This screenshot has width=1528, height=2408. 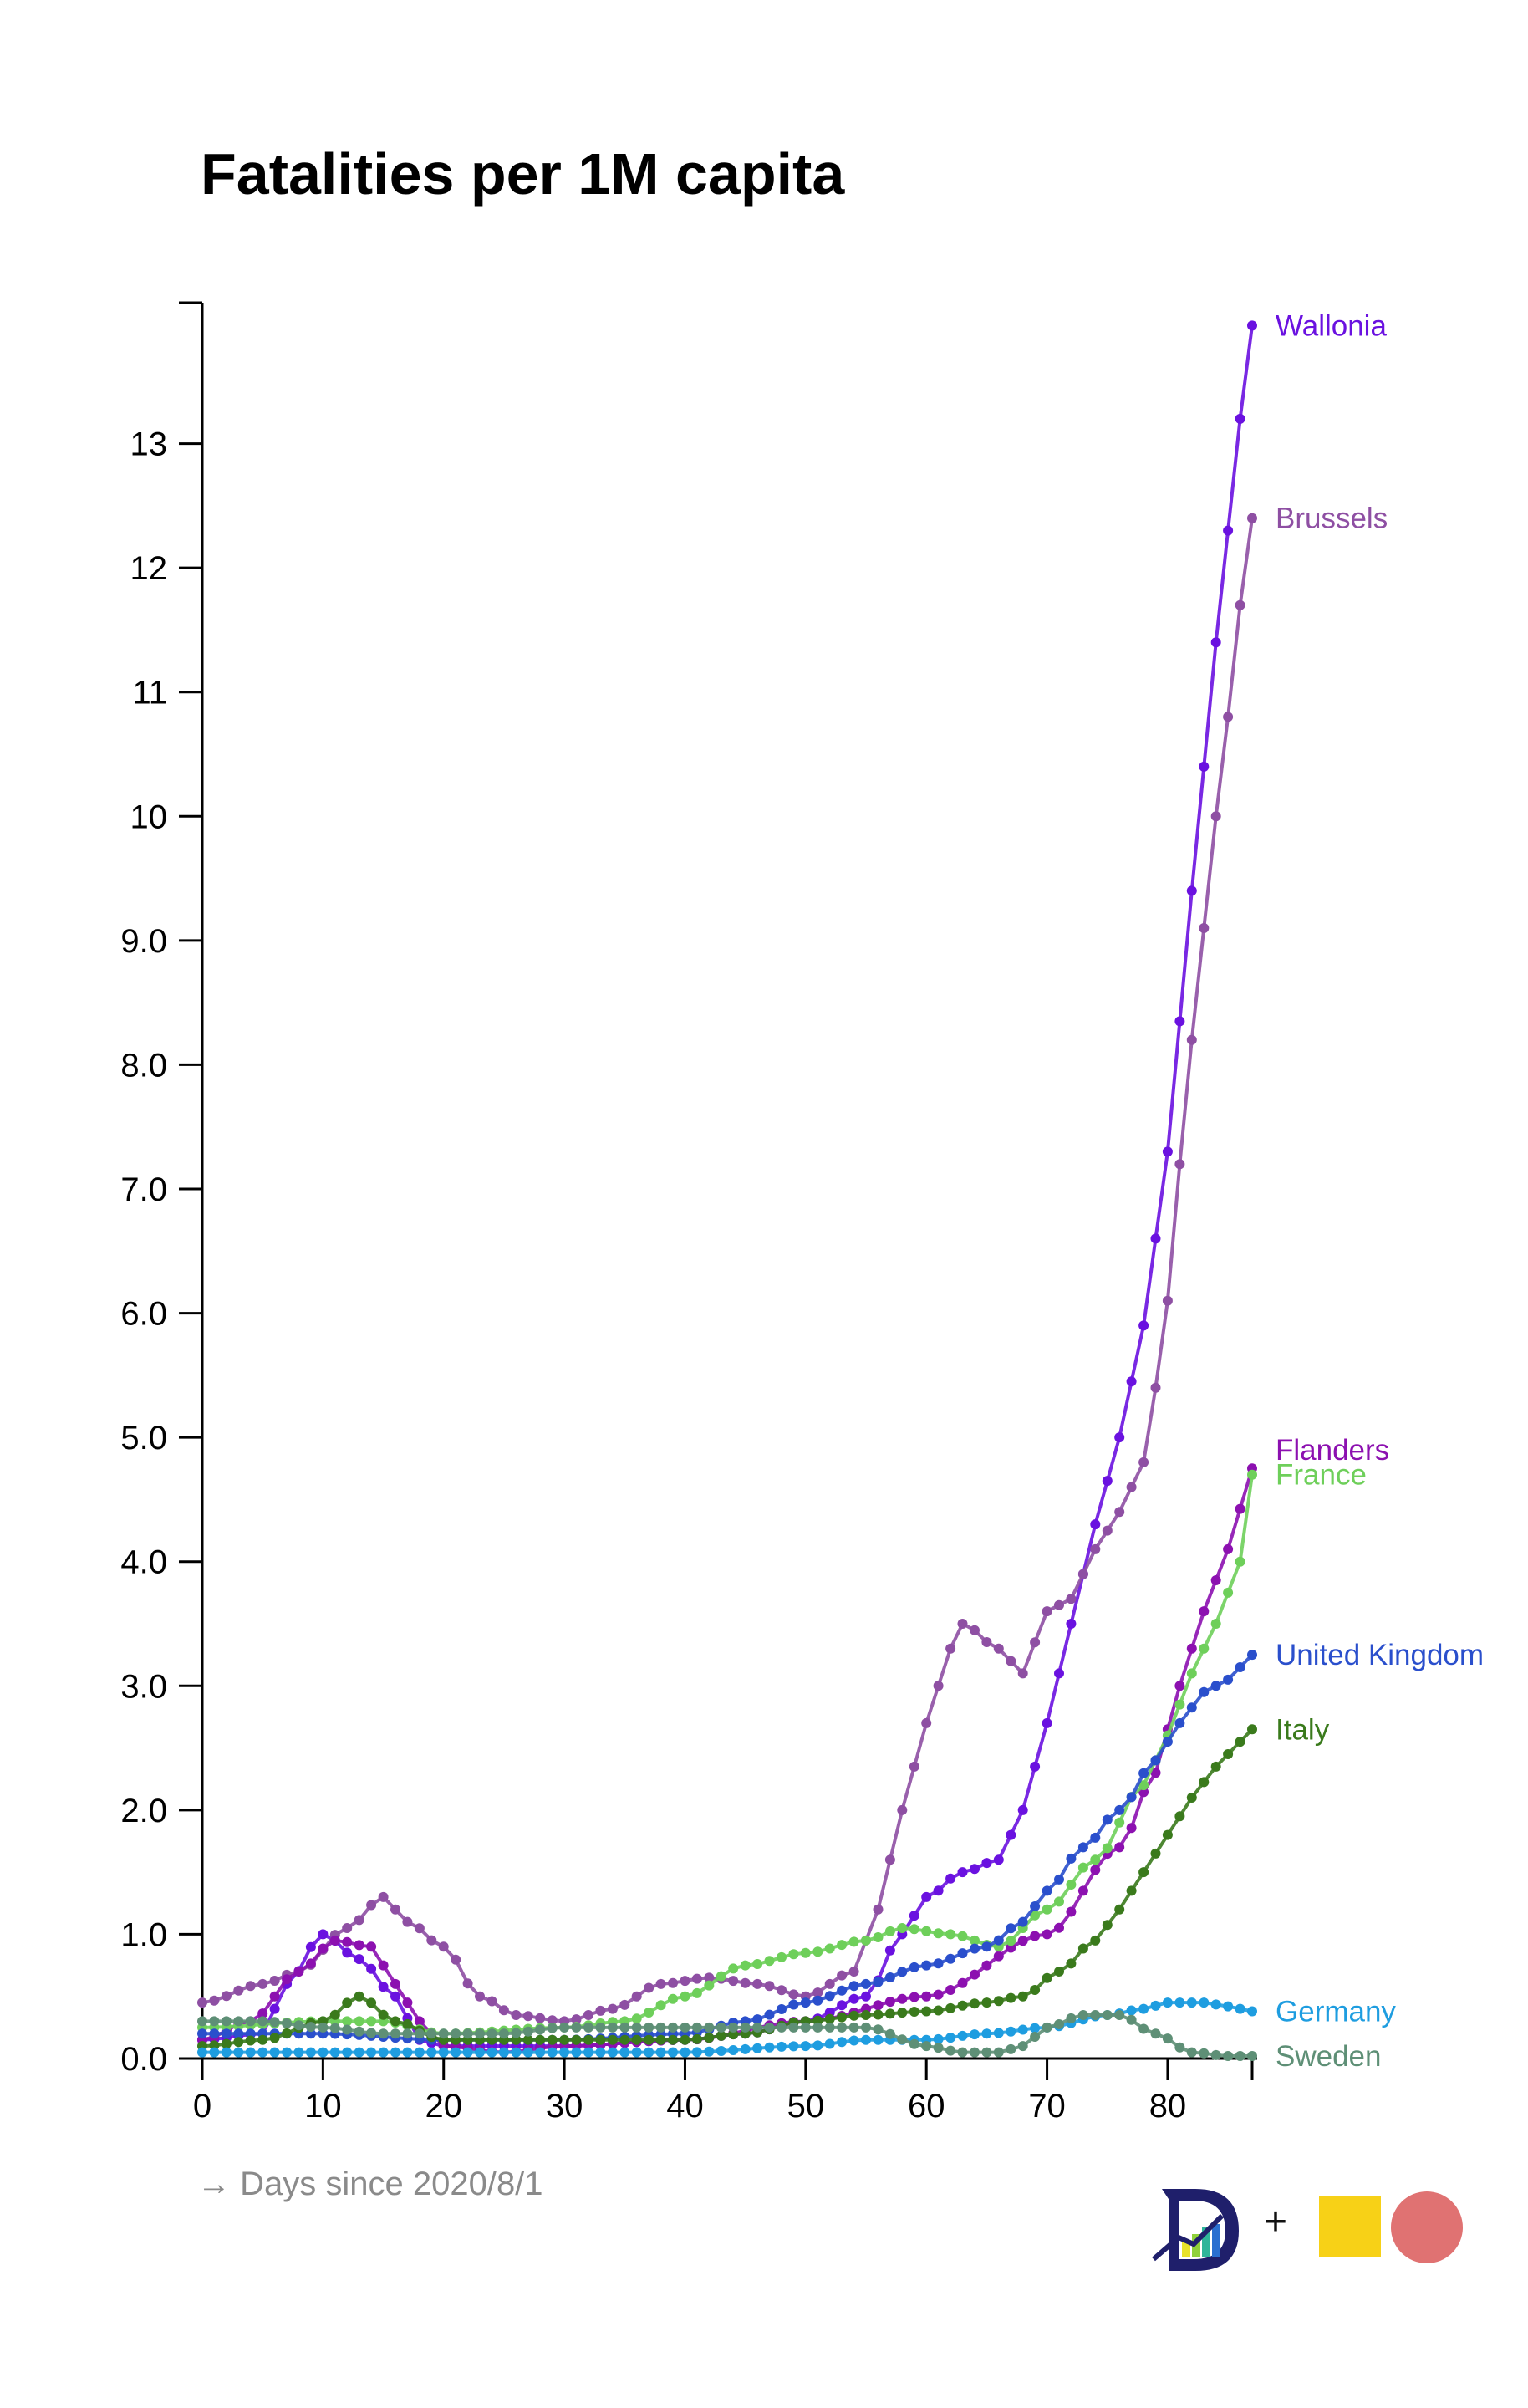 What do you see at coordinates (202, 2106) in the screenshot?
I see `x-tick-label: 0` at bounding box center [202, 2106].